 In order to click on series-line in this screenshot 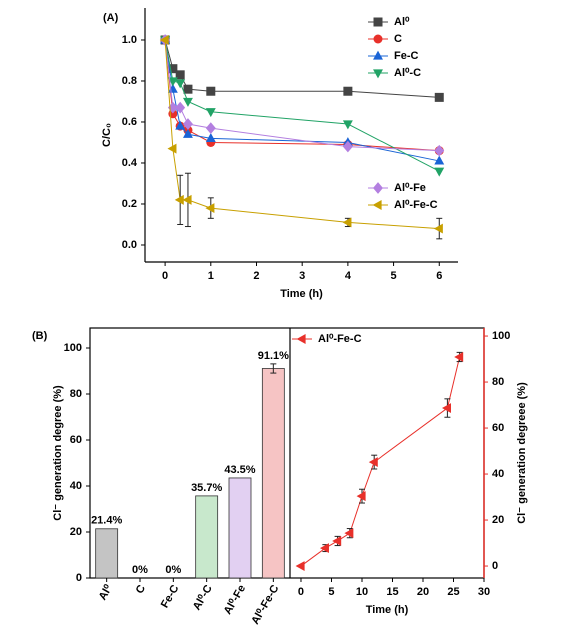, I will do `click(380, 461)`.